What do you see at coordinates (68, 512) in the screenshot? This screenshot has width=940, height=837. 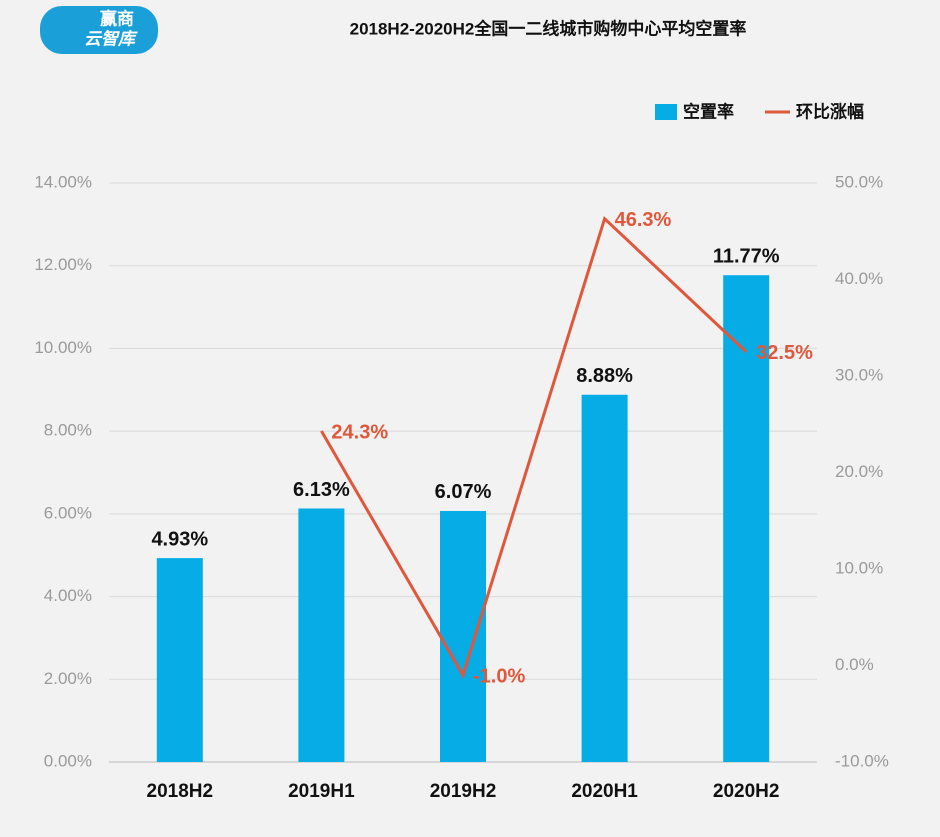 I see `y-tick-label: 6.00%` at bounding box center [68, 512].